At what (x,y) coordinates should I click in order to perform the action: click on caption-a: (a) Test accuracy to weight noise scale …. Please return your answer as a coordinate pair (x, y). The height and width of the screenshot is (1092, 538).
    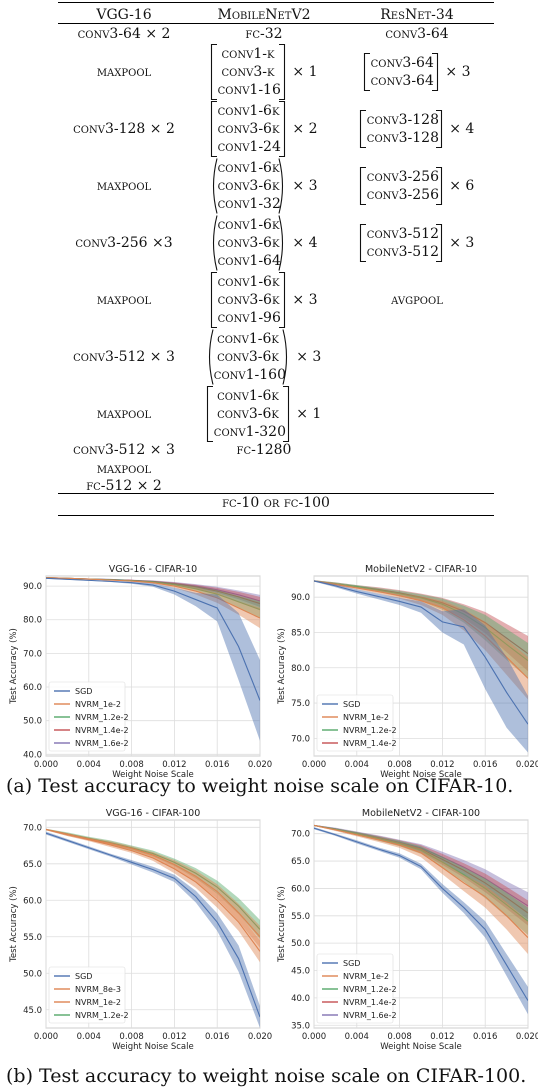
    Looking at the image, I should click on (260, 786).